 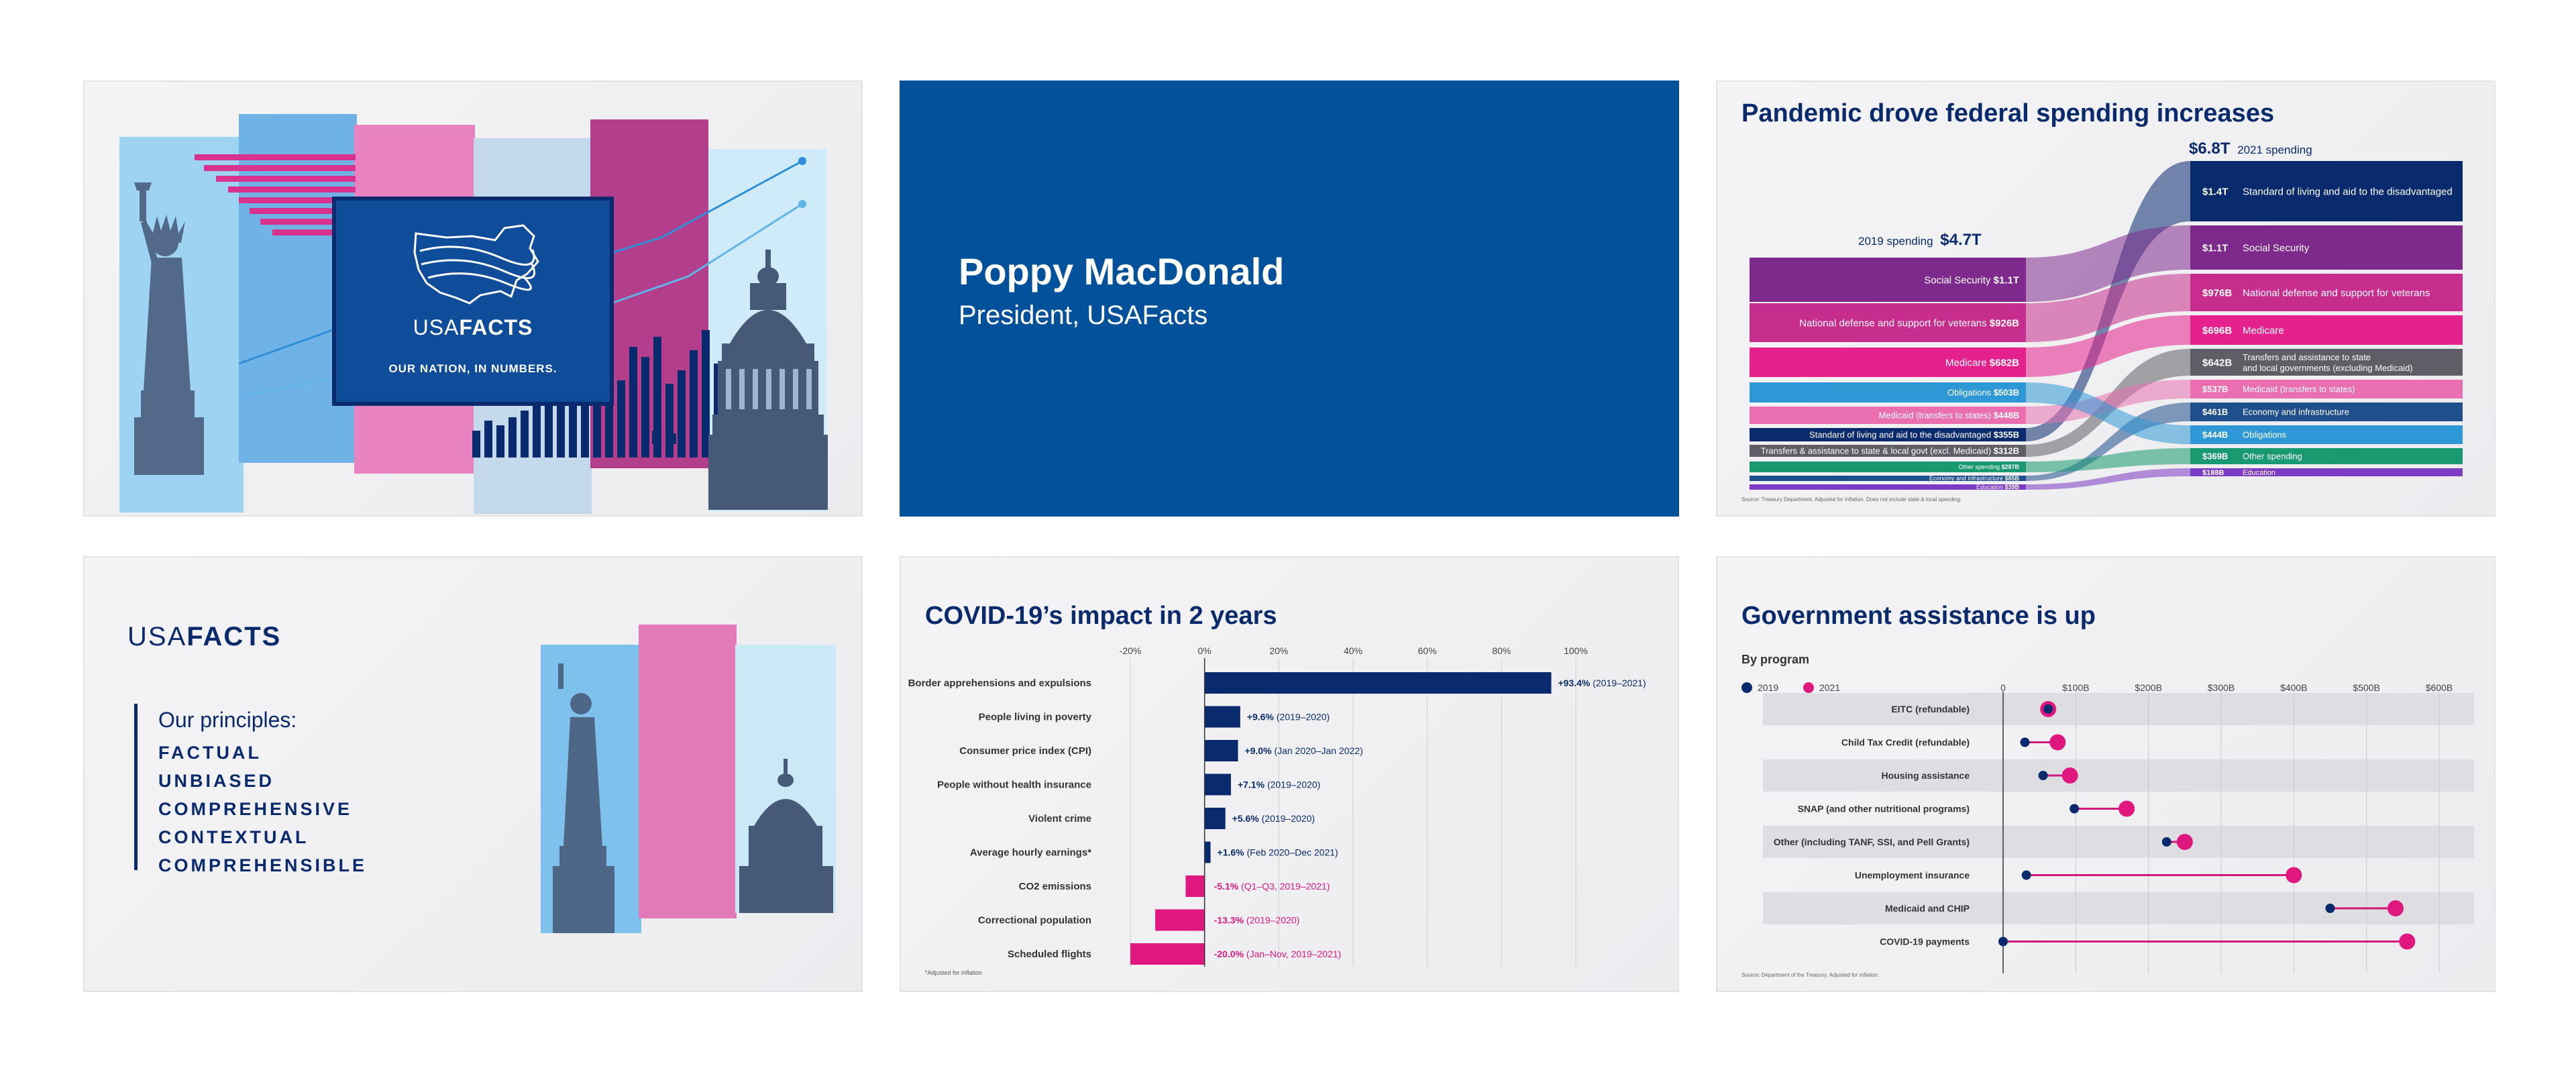 I want to click on covid-value-label: -13.3% (2019–2020), so click(x=1257, y=921).